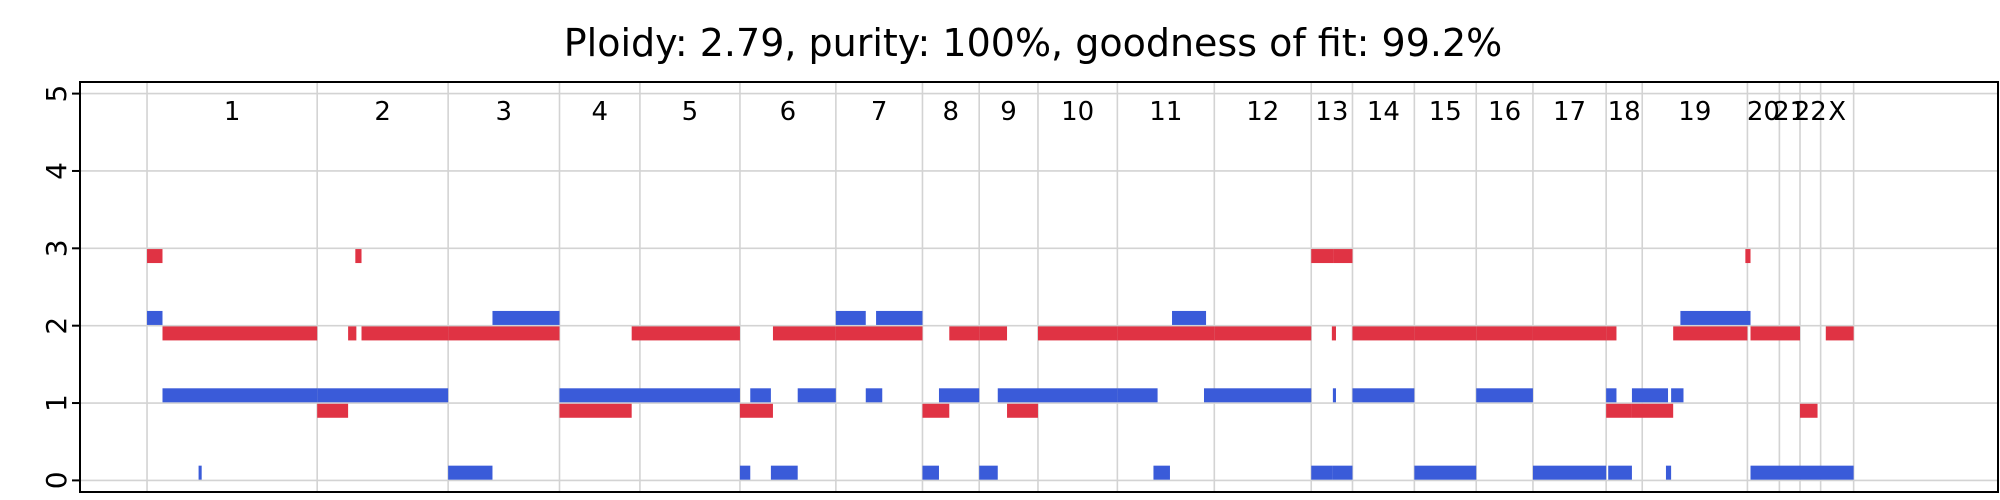 Image resolution: width=2000 pixels, height=500 pixels. What do you see at coordinates (56, 248) in the screenshot?
I see `y-tick-label-3: 3` at bounding box center [56, 248].